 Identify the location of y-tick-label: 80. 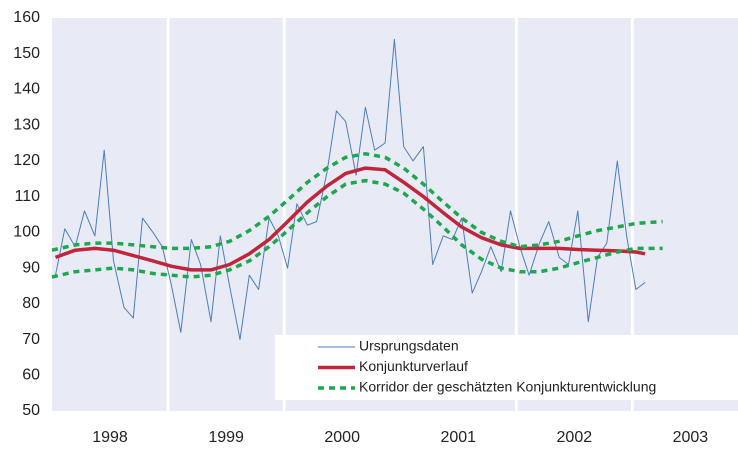
(31, 303).